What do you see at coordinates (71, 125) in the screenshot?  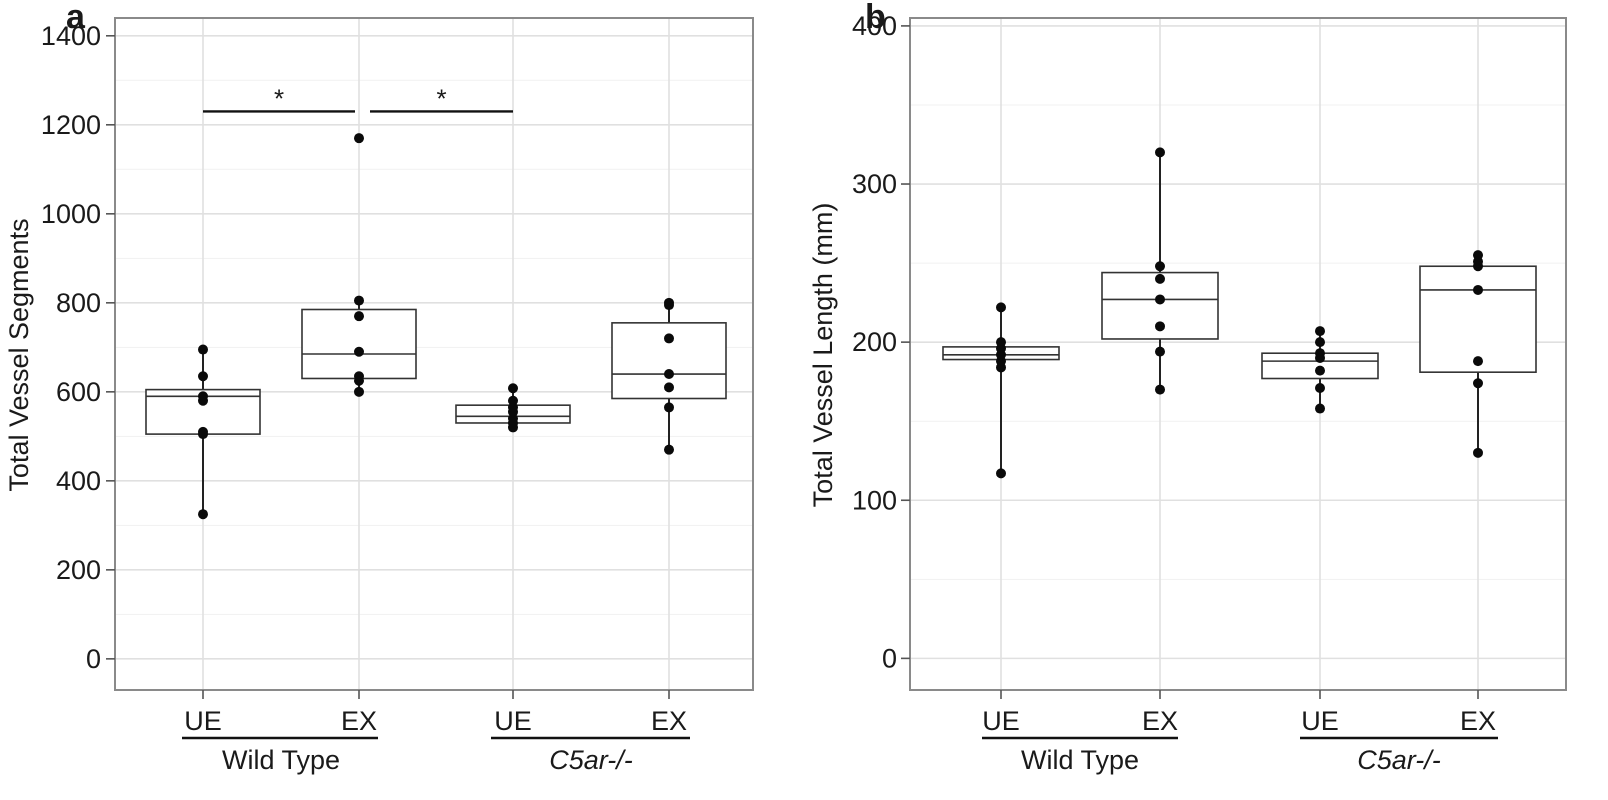 I see `y-tick-label: 1200` at bounding box center [71, 125].